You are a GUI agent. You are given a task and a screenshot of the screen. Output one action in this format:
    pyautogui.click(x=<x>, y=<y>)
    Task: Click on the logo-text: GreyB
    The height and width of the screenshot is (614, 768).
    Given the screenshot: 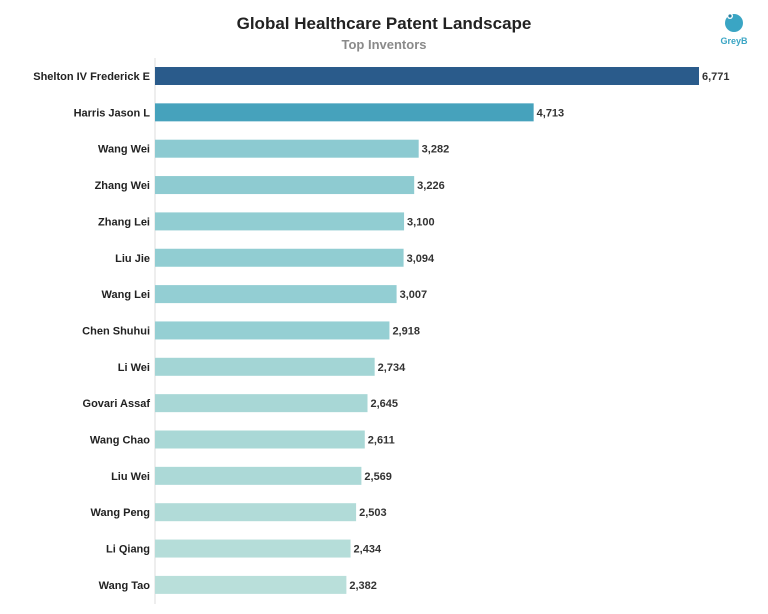 What is the action you would take?
    pyautogui.click(x=734, y=41)
    